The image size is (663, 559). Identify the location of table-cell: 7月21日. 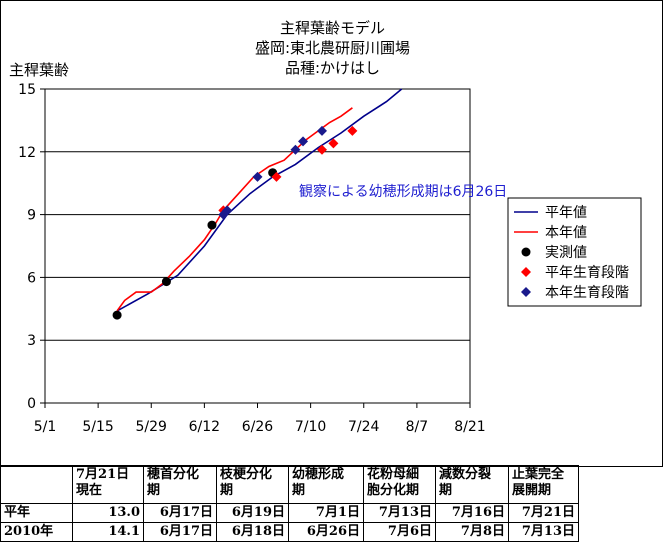
(543, 513).